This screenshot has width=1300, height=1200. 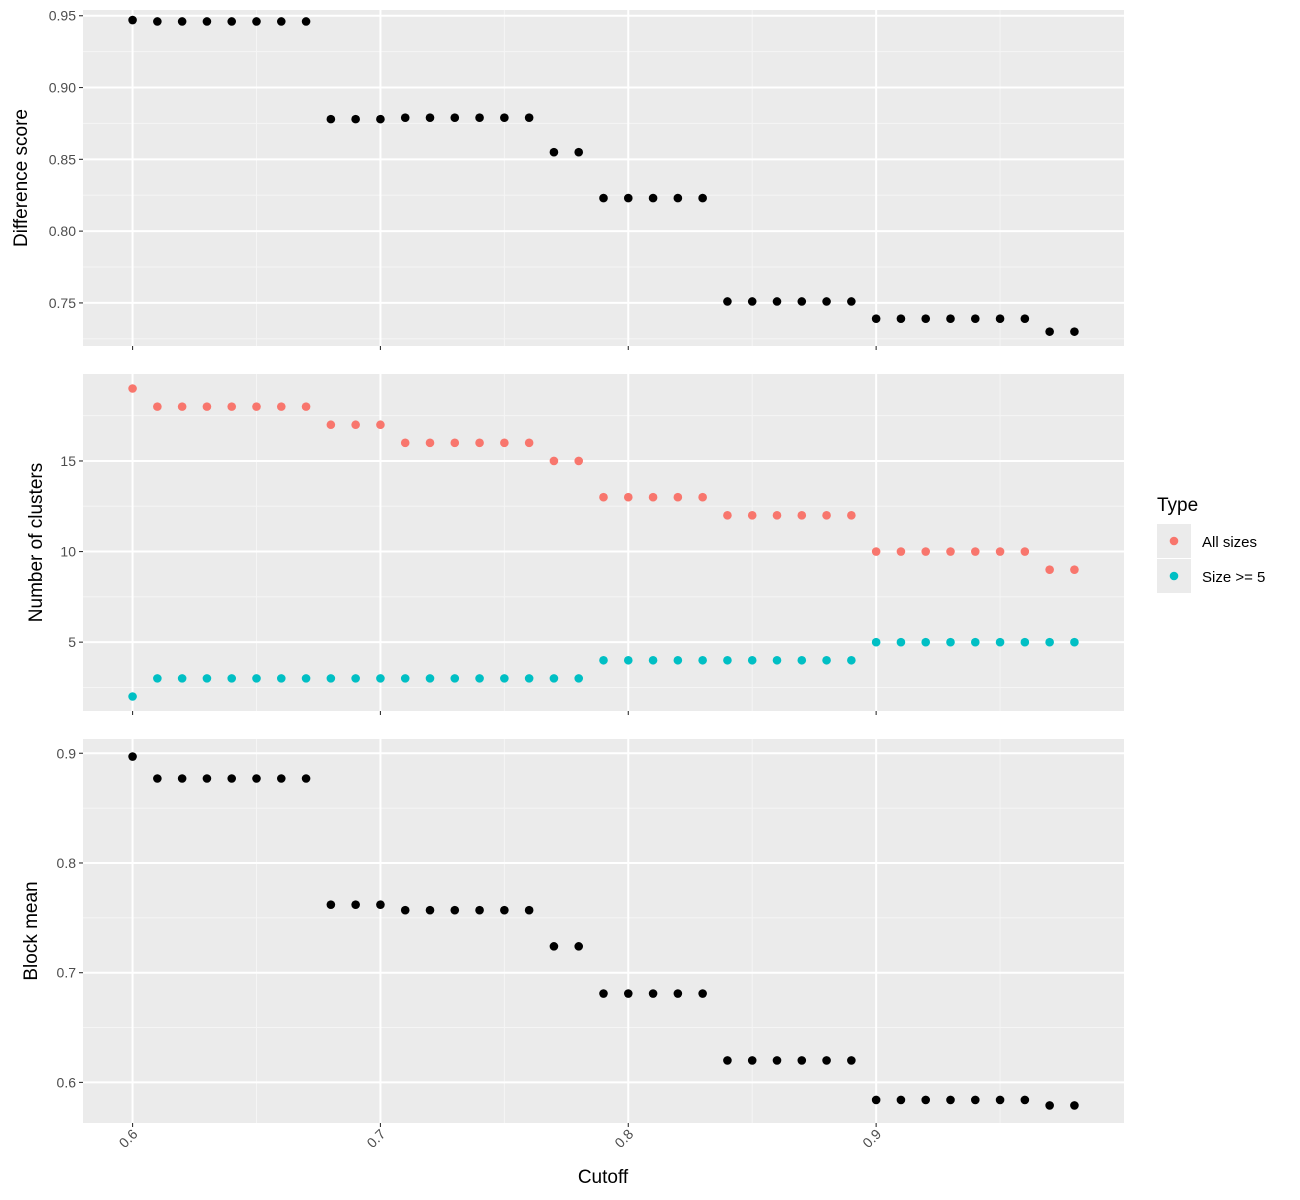 What do you see at coordinates (36, 542) in the screenshot?
I see `y-axis-title: Number of clusters` at bounding box center [36, 542].